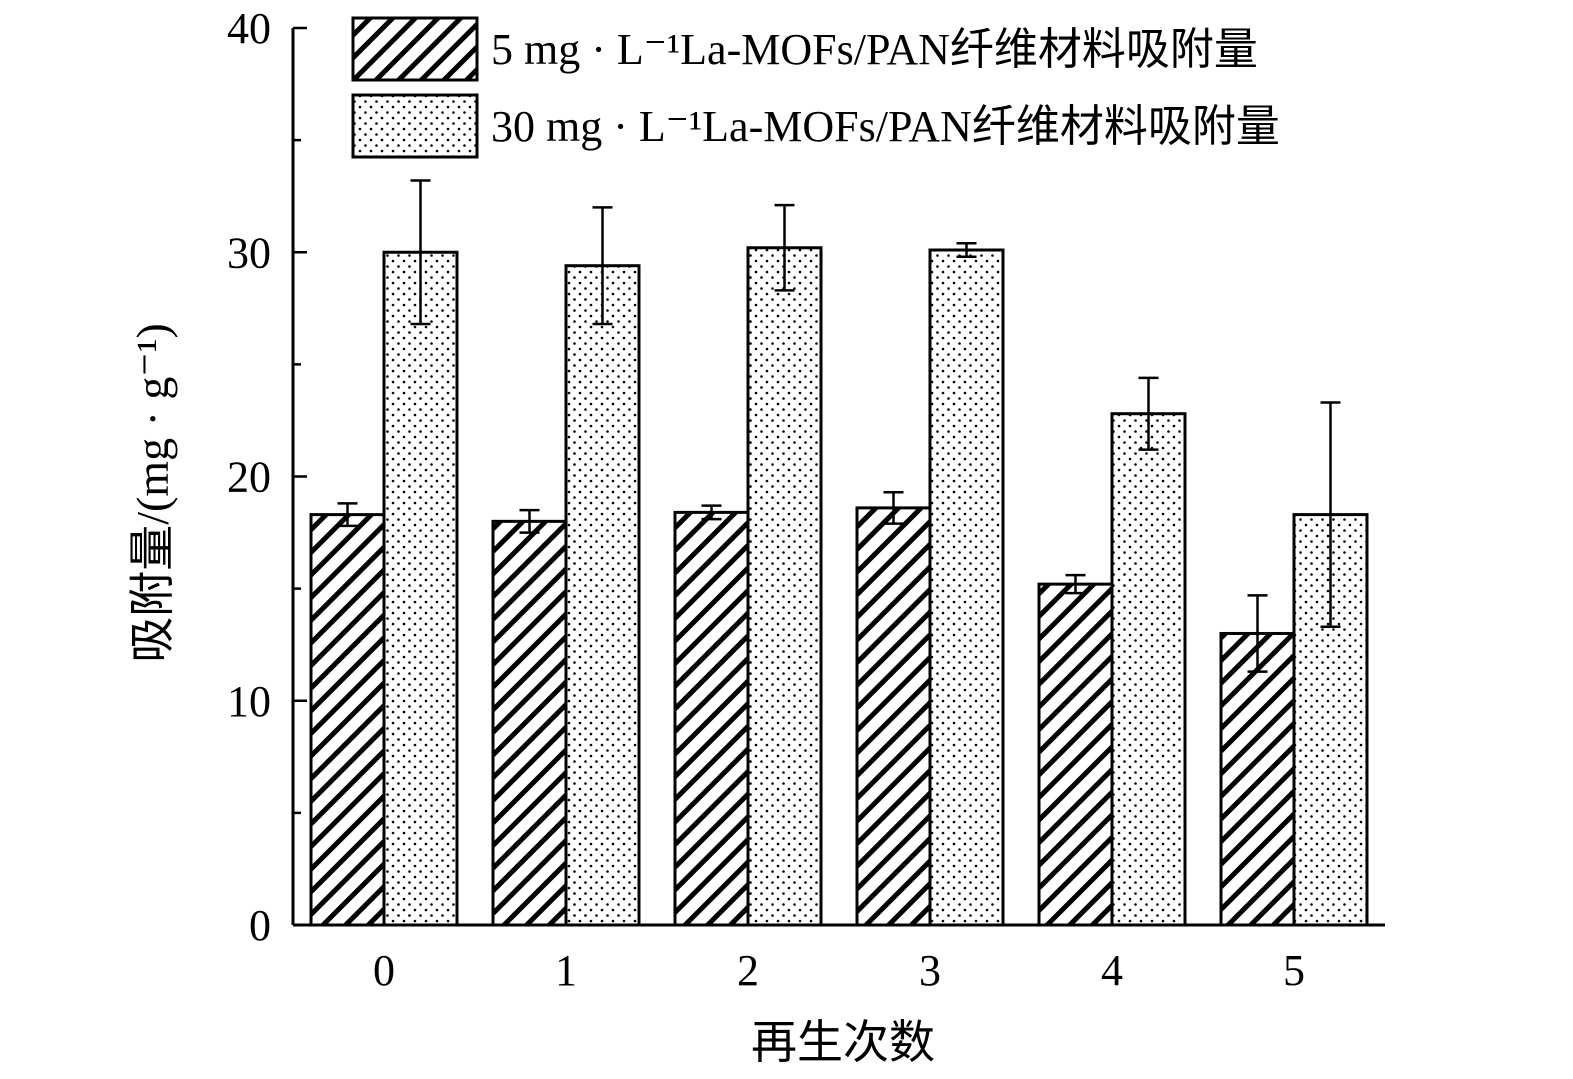 This screenshot has height=1079, width=1573. Describe the element at coordinates (874, 49) in the screenshot. I see `legend-label-s1: 5 mg · L⁻¹La-MOFs/PAN纤维材料吸附量` at that location.